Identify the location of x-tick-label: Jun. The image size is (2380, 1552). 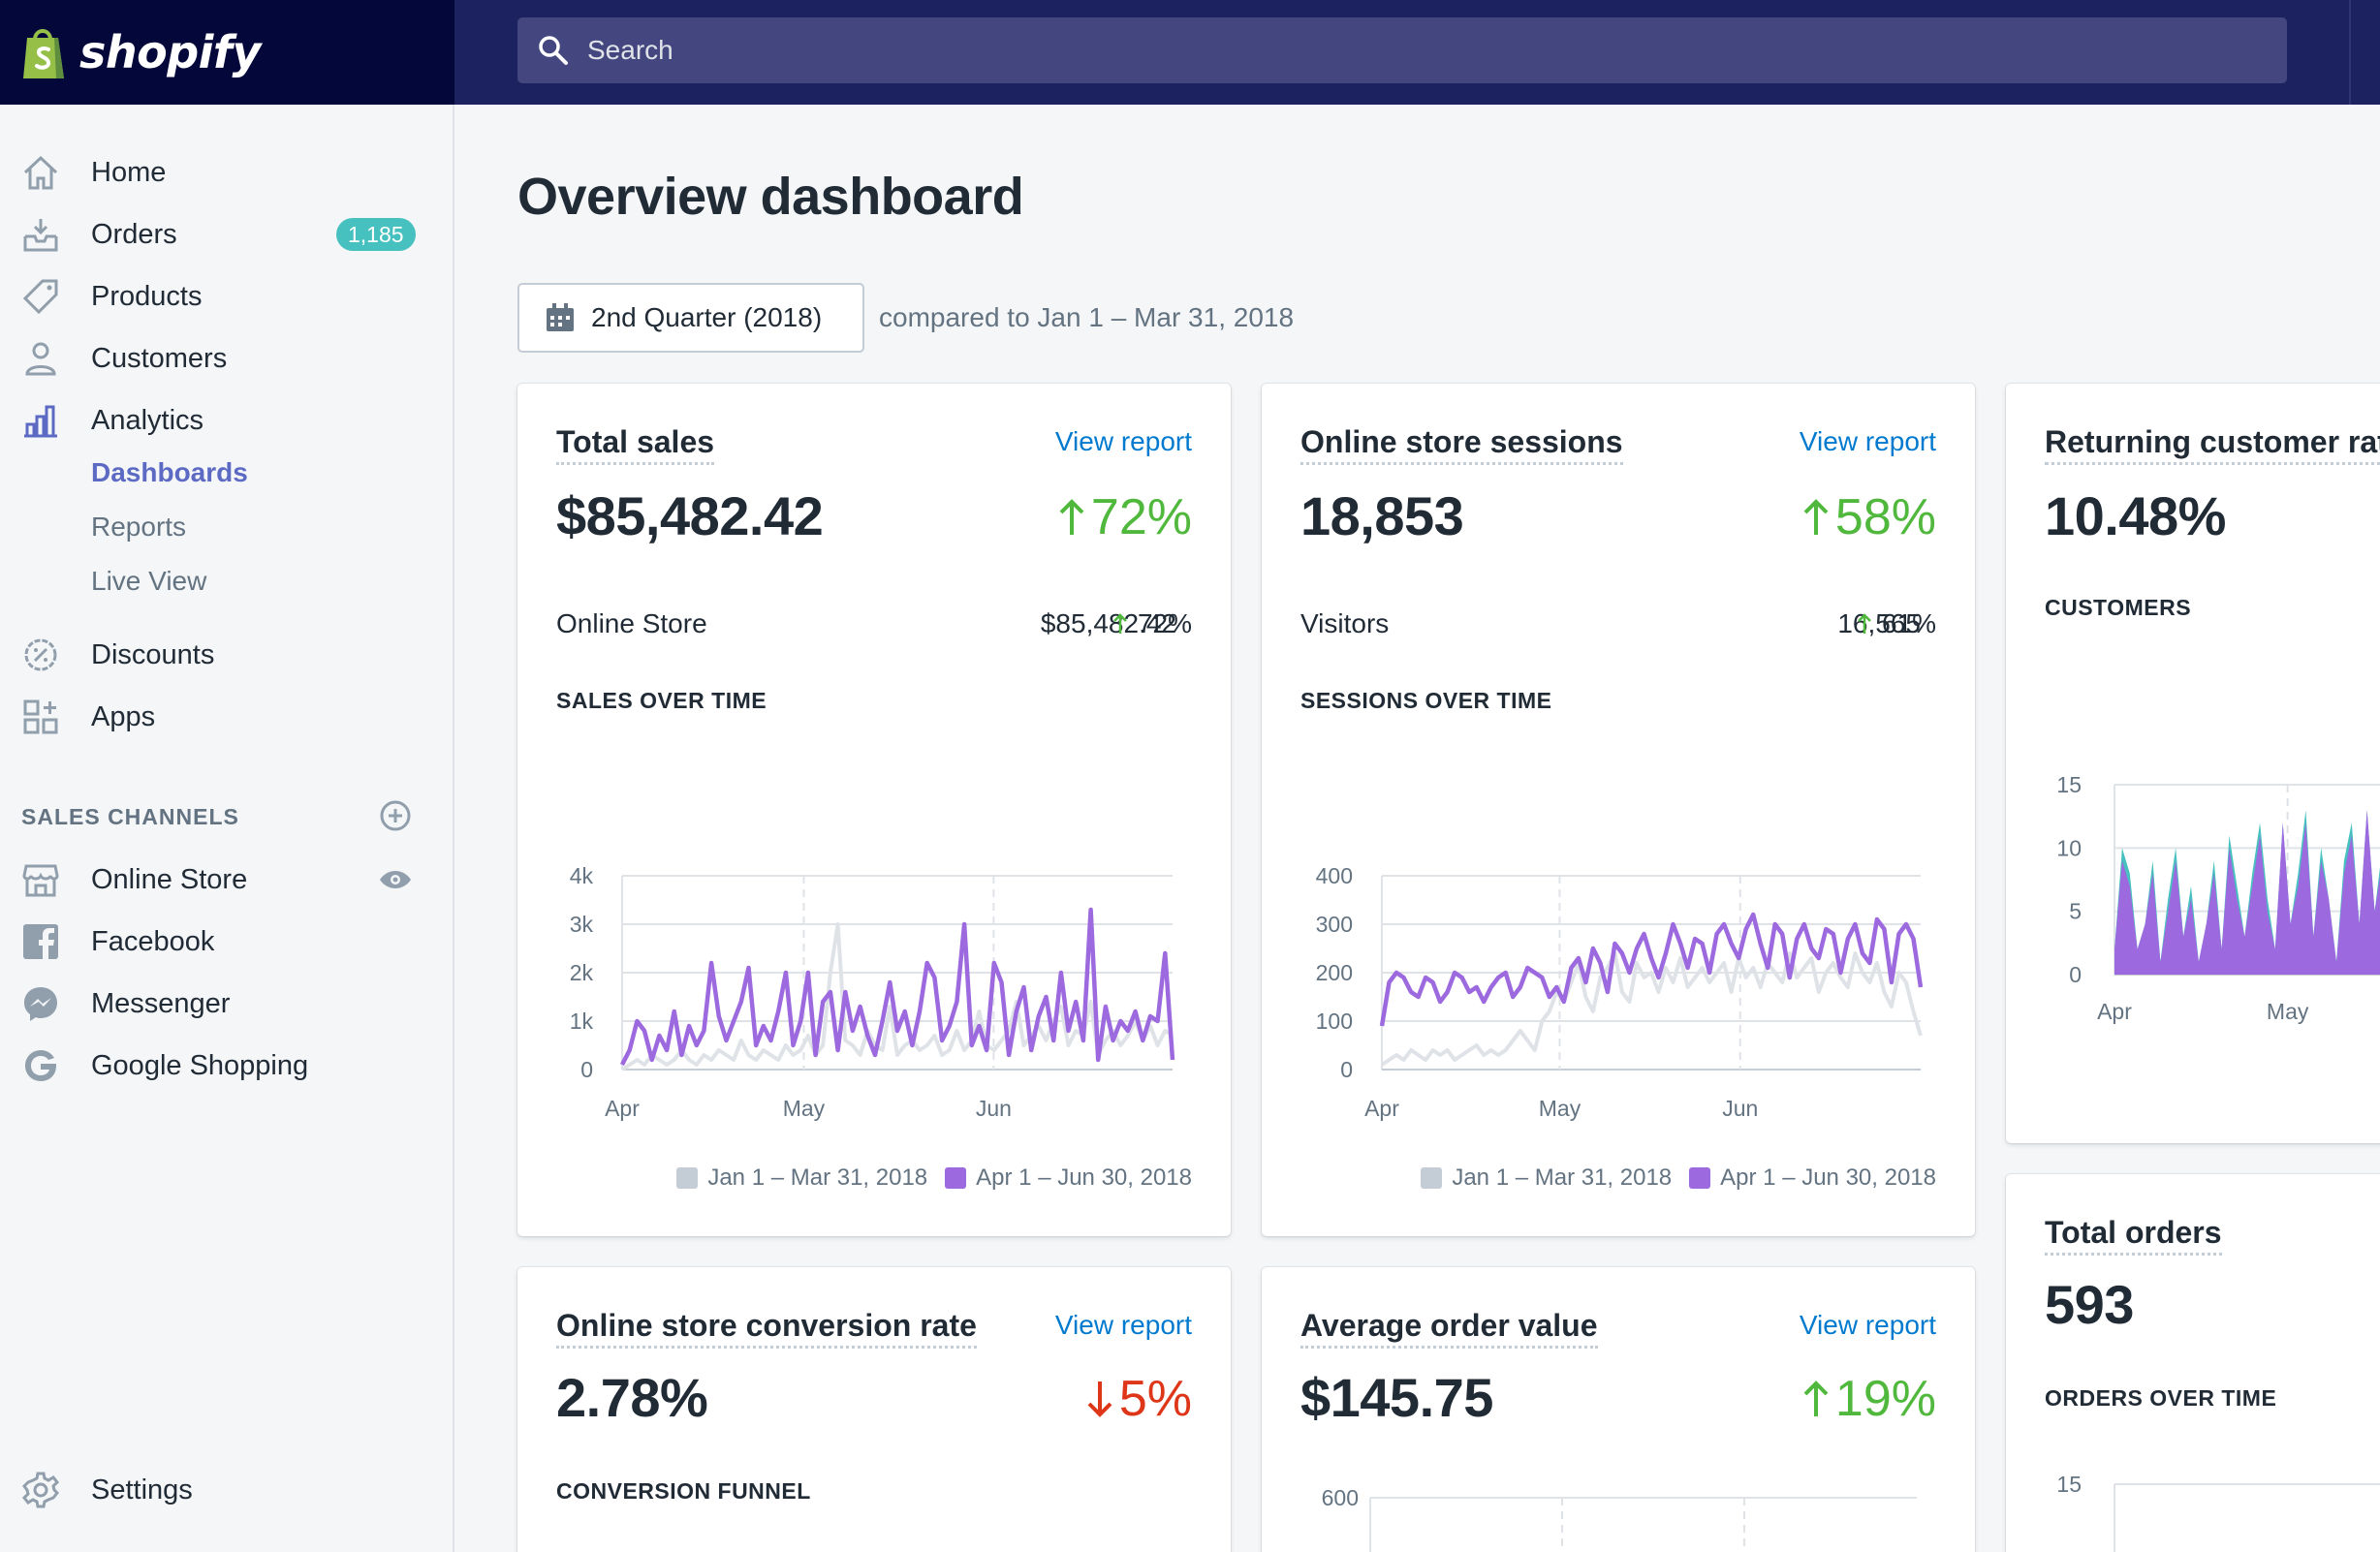
(1740, 1109).